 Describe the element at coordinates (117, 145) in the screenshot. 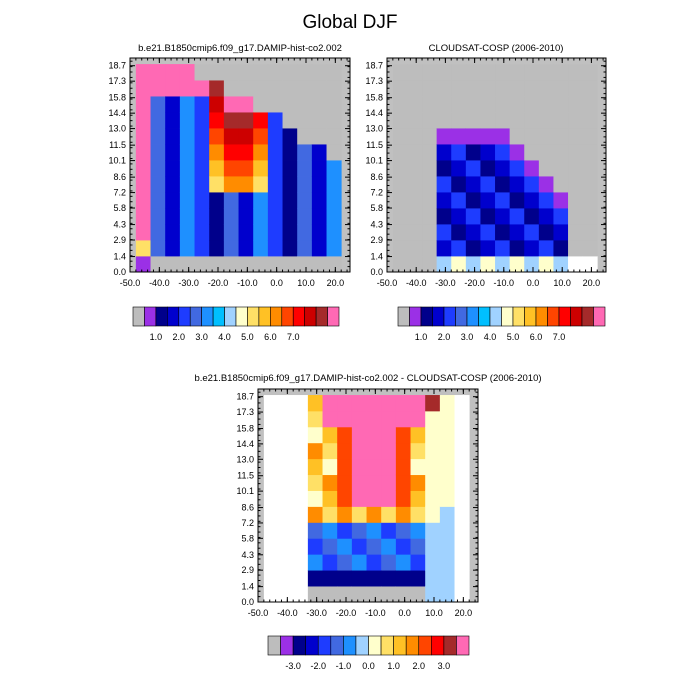

I see `y-tick-label: 11.5` at that location.